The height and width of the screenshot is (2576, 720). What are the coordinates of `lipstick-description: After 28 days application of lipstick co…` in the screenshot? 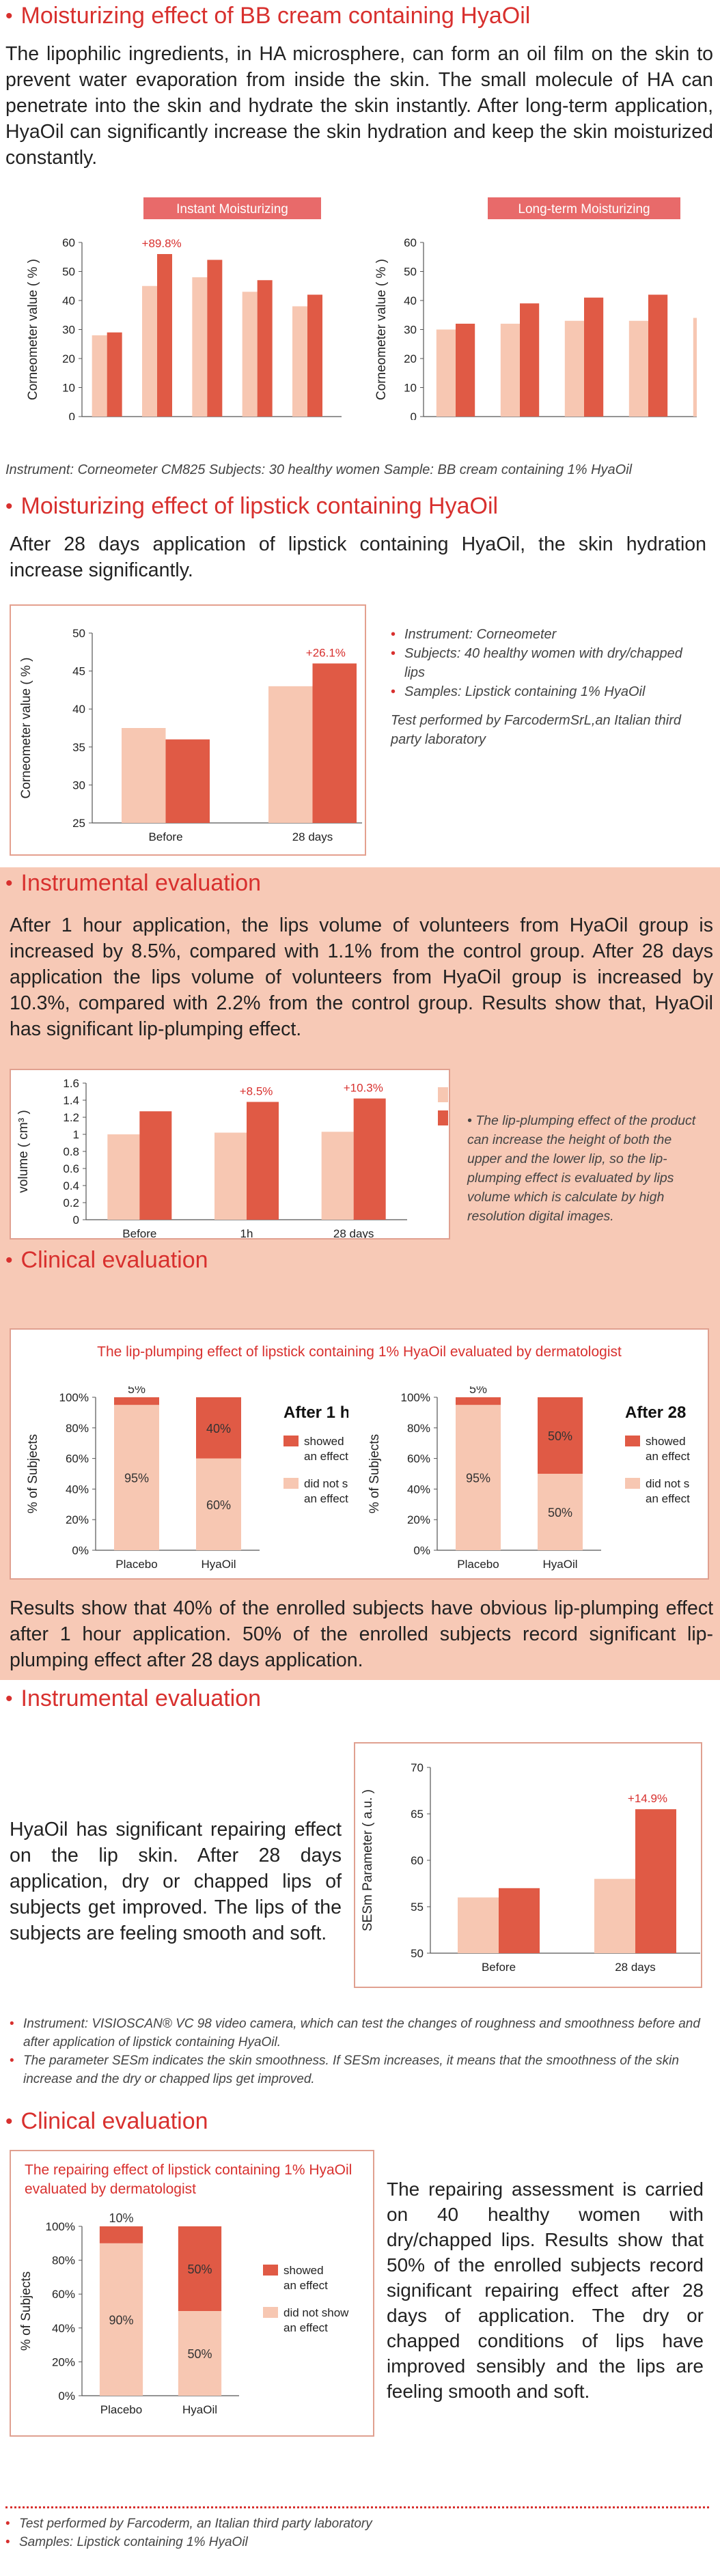 It's located at (358, 557).